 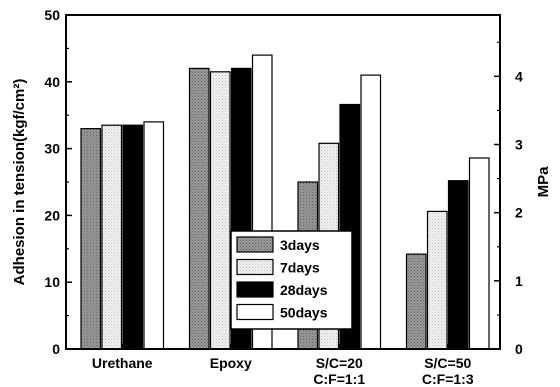 What do you see at coordinates (300, 268) in the screenshot?
I see `legend-label-7days: 7days` at bounding box center [300, 268].